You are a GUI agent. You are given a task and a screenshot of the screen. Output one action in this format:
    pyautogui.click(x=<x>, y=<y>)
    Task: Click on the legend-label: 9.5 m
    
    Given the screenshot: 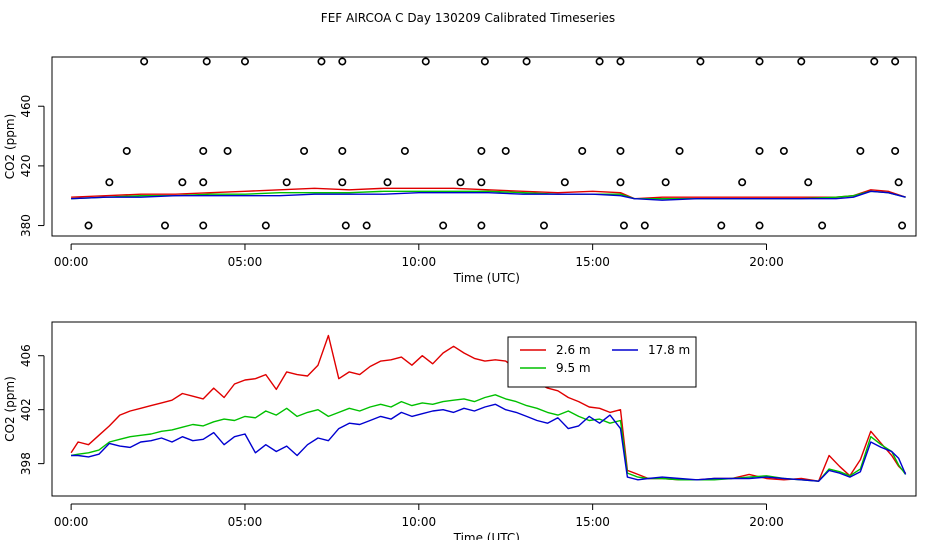 What is the action you would take?
    pyautogui.click(x=573, y=368)
    